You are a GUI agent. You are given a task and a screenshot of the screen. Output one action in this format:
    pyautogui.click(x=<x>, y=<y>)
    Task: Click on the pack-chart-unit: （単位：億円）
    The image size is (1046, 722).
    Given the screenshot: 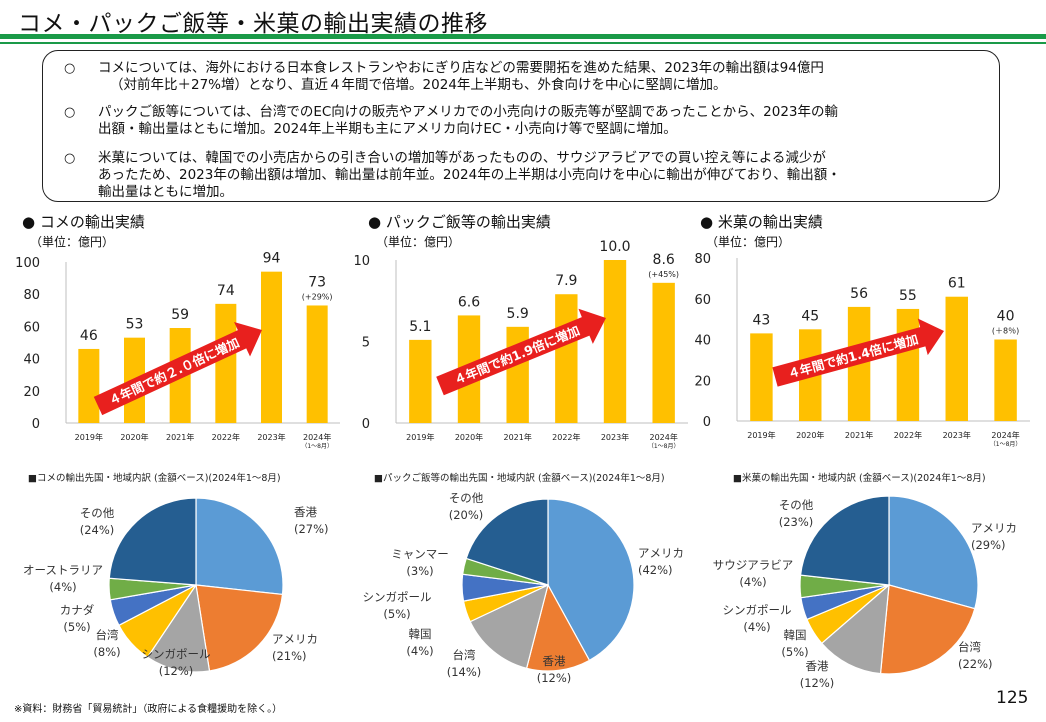 What is the action you would take?
    pyautogui.click(x=418, y=242)
    